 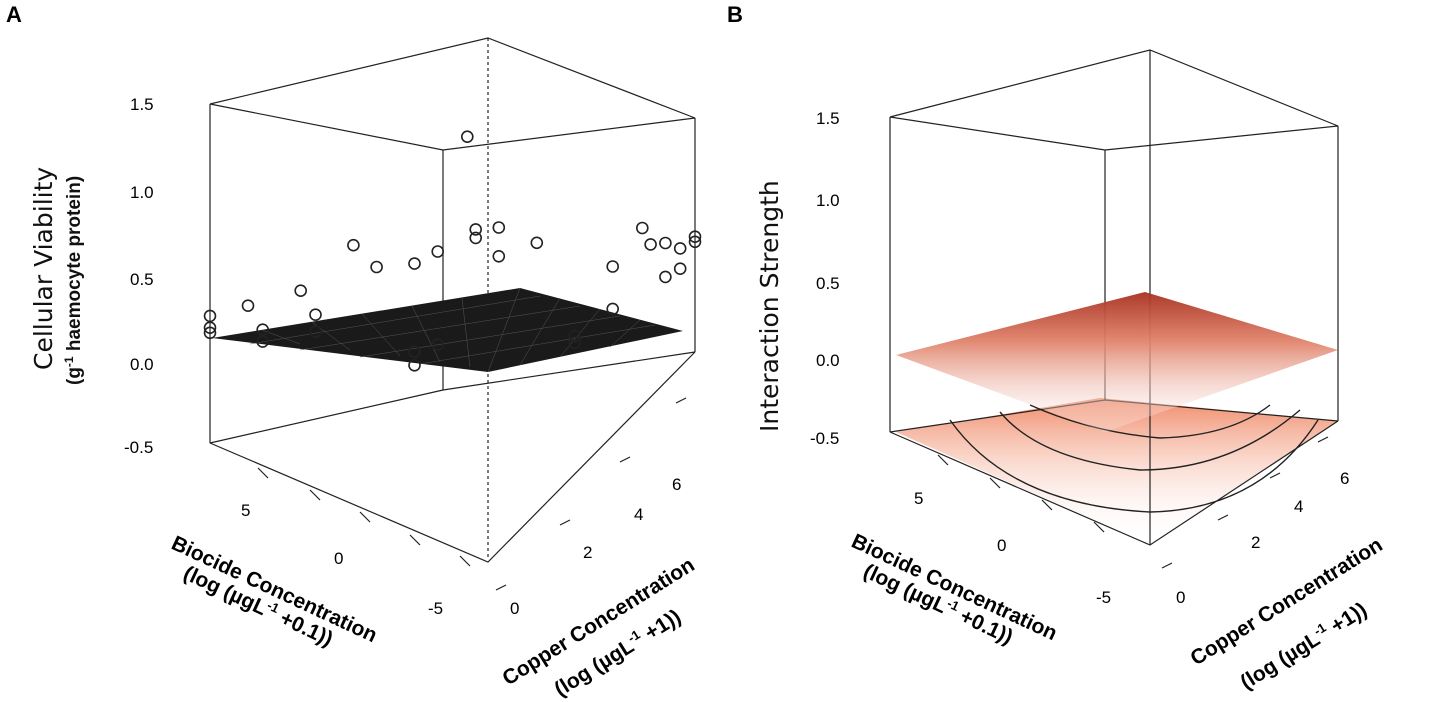 I want to click on biocide-tick-a-1: 5, so click(x=245, y=510).